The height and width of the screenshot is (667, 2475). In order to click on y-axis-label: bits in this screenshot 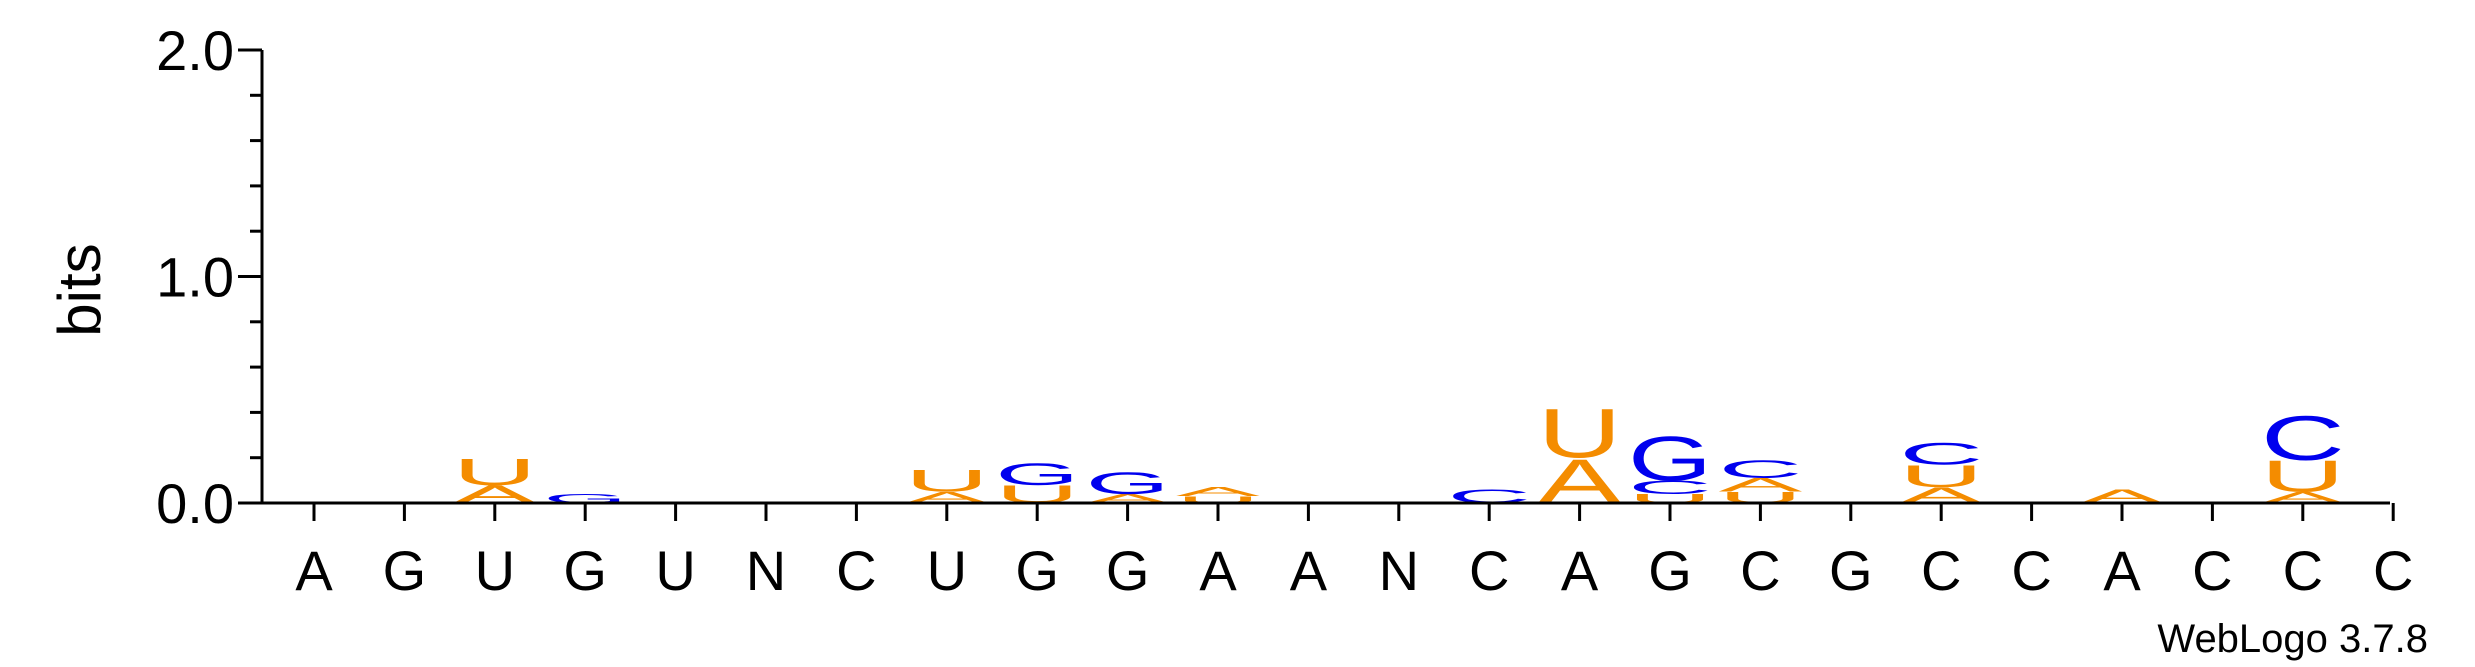, I will do `click(79, 289)`.